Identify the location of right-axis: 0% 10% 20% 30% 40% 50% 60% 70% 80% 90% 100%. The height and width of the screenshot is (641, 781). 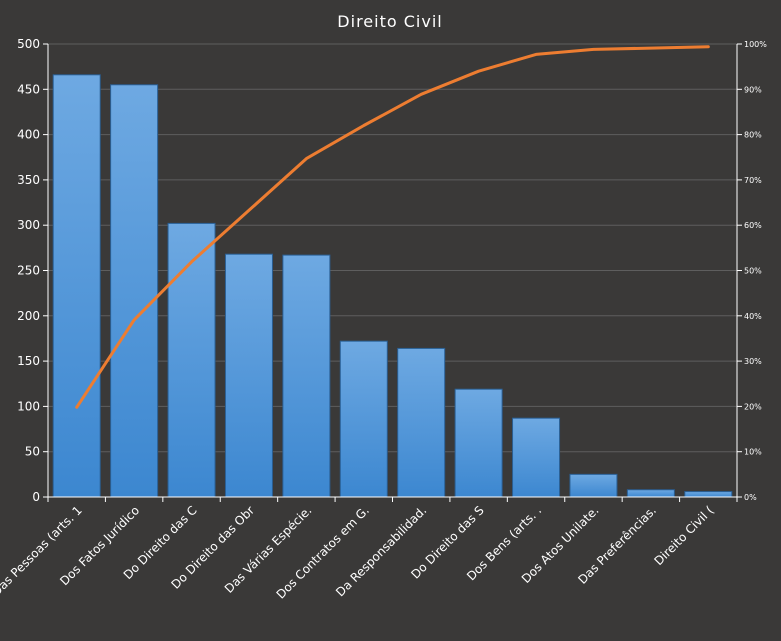
(751, 271).